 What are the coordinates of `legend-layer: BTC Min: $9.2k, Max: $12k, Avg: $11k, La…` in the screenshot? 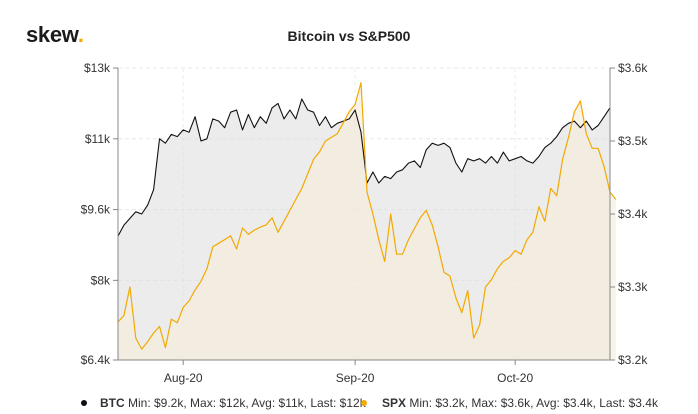 It's located at (370, 403).